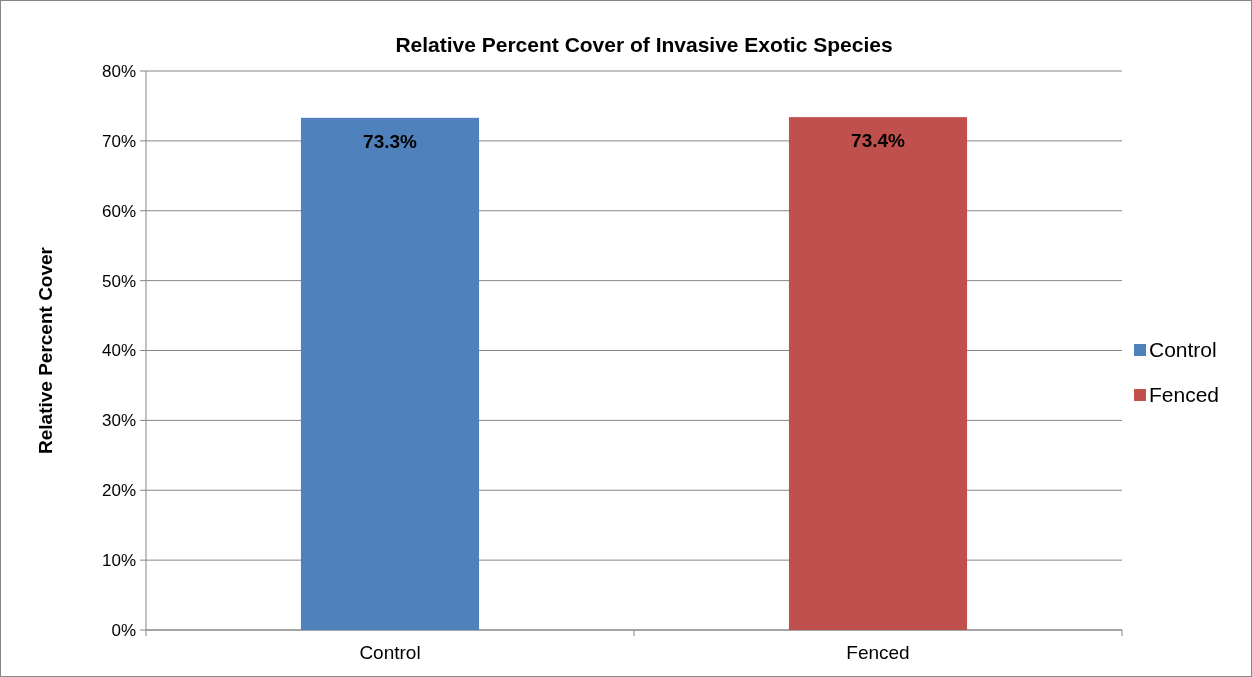  Describe the element at coordinates (390, 141) in the screenshot. I see `data-label: 73.3%` at that location.